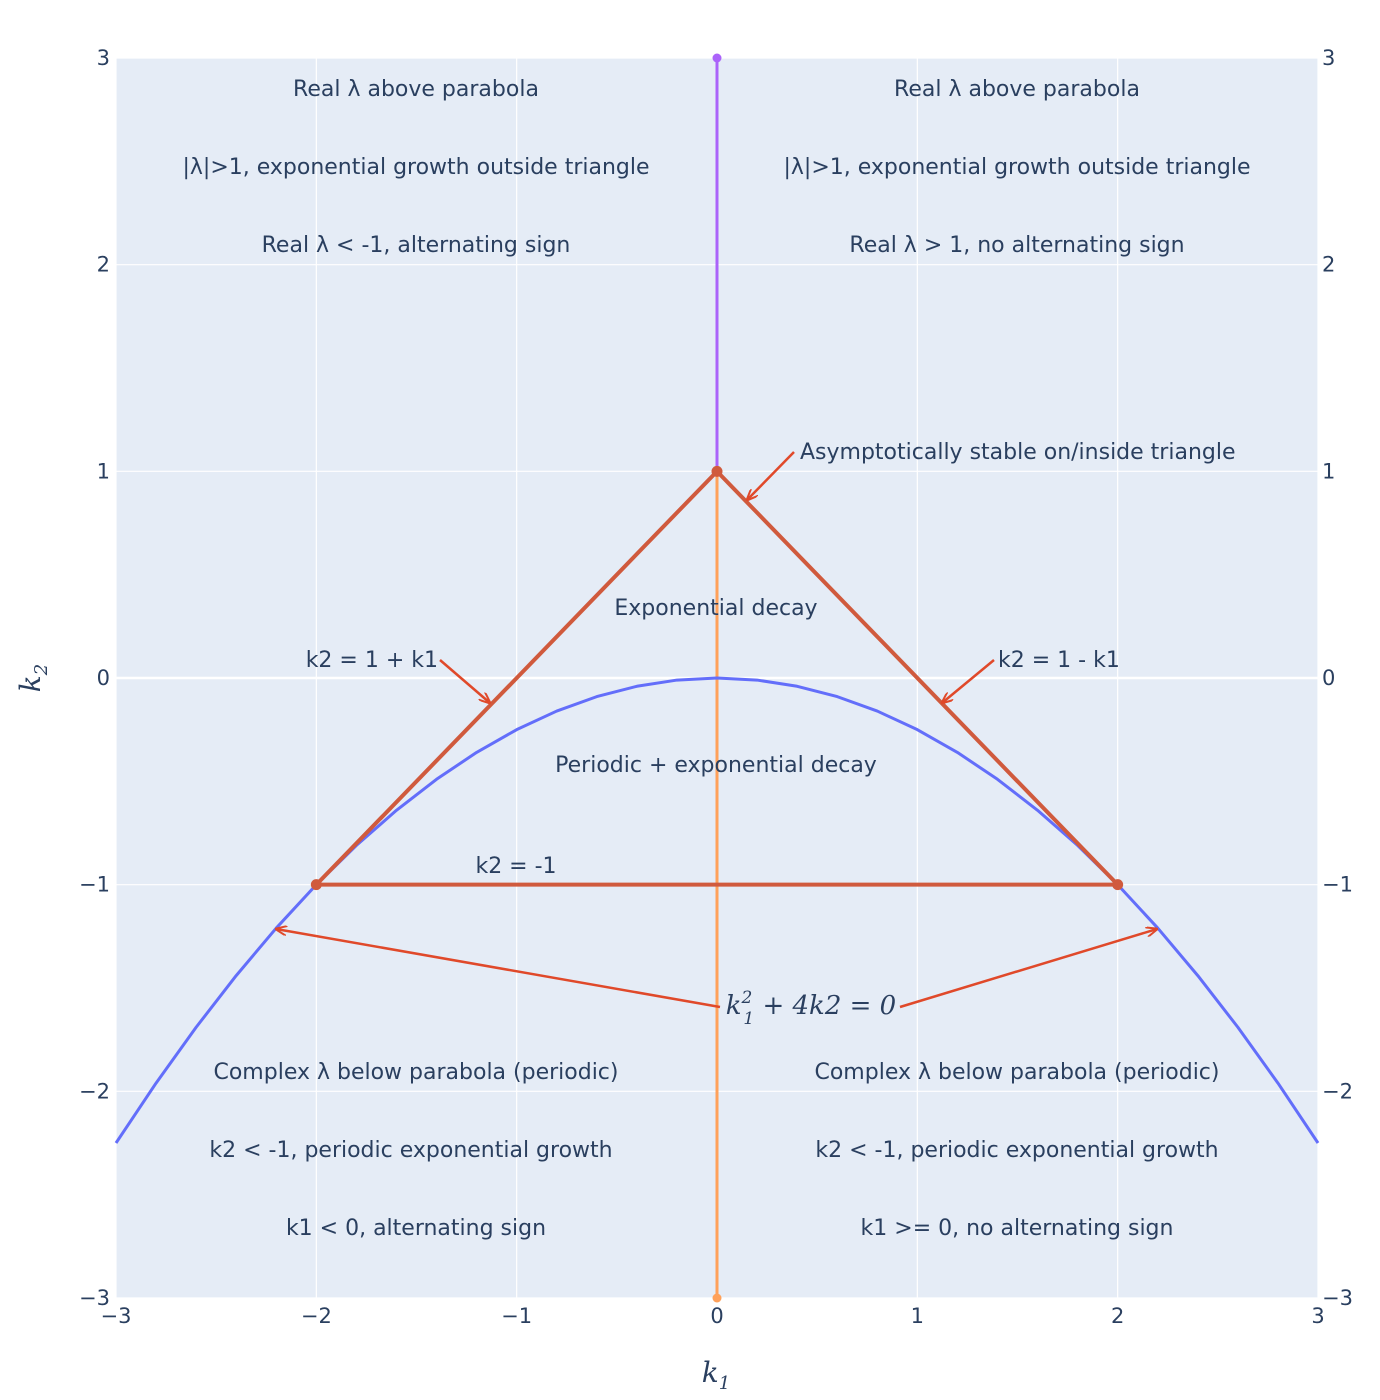  I want to click on x-tick-label: −2, so click(316, 1316).